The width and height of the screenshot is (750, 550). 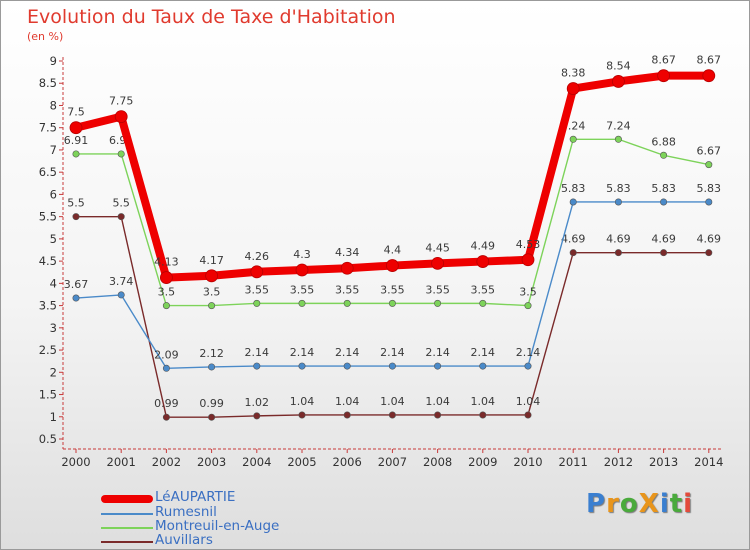 What do you see at coordinates (301, 462) in the screenshot?
I see `x-tick-label: 2005` at bounding box center [301, 462].